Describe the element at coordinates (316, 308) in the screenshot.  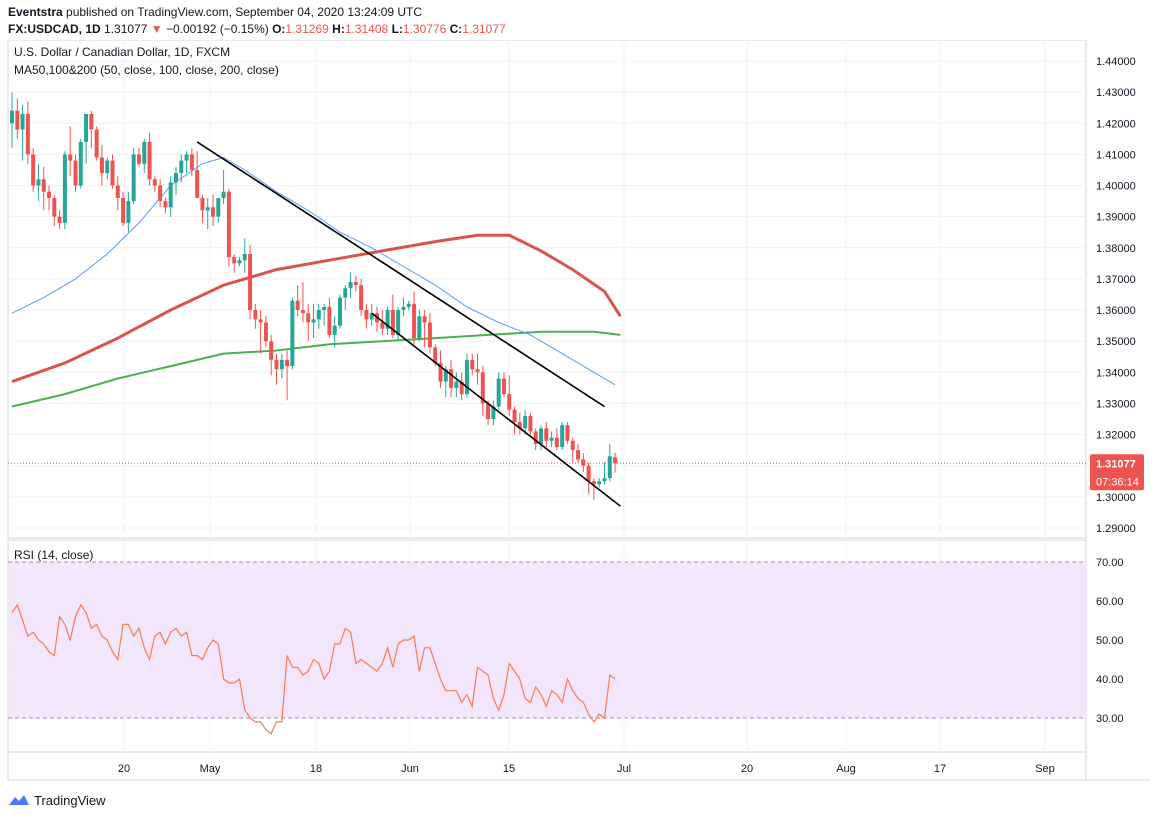
I see `ma100-line` at that location.